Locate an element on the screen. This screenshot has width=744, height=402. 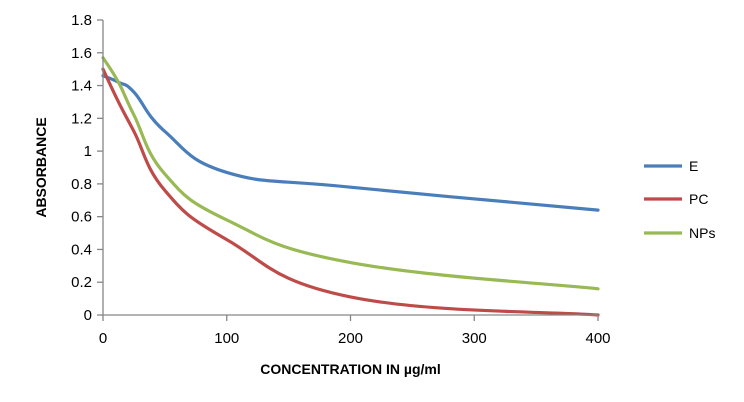
legend: E PC NPs is located at coordinates (679, 199).